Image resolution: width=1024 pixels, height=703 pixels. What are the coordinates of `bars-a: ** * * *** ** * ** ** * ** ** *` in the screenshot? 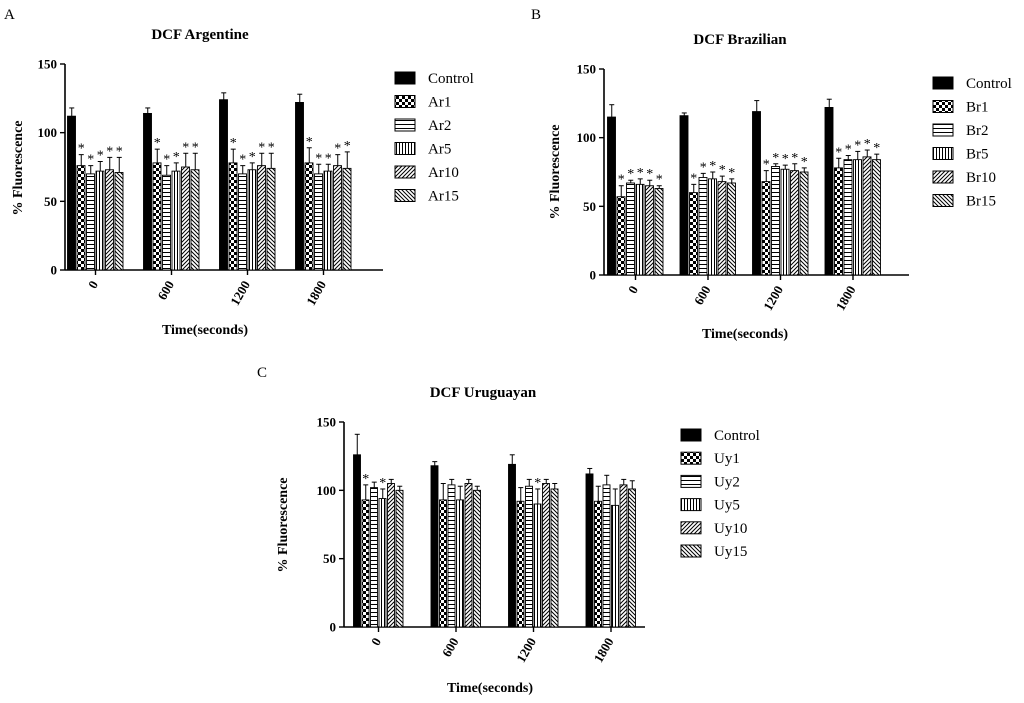 It's located at (209, 181).